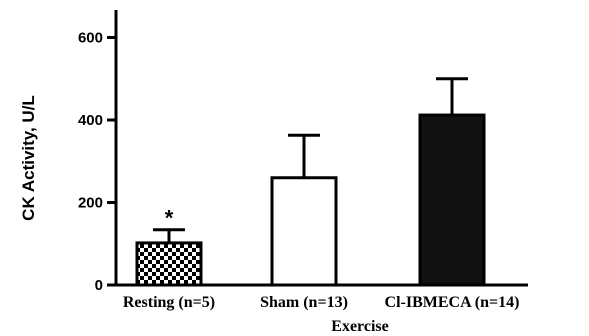  Describe the element at coordinates (90, 120) in the screenshot. I see `y-tick-label: 400` at that location.